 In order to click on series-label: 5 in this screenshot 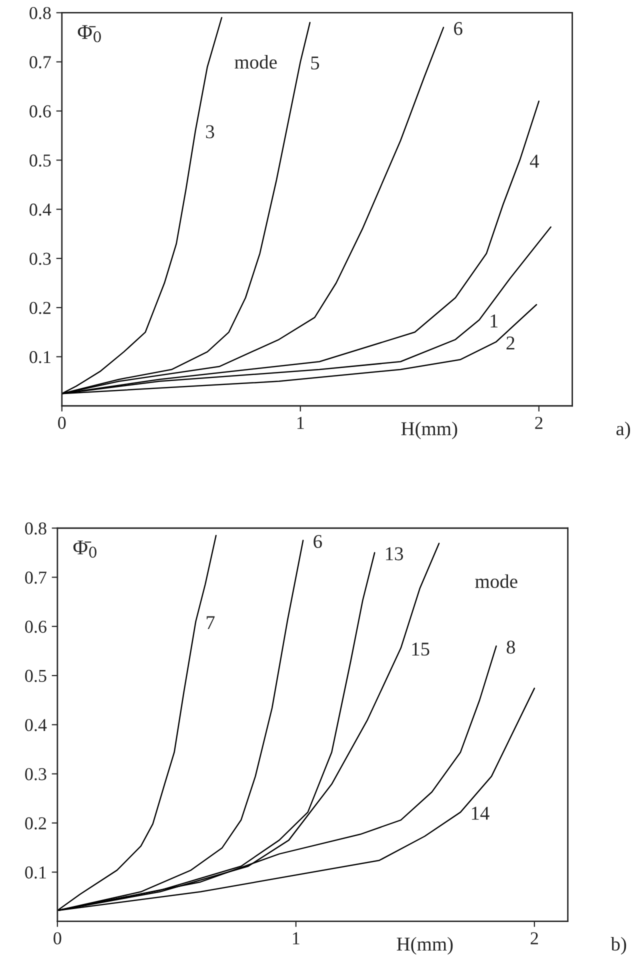, I will do `click(315, 63)`.